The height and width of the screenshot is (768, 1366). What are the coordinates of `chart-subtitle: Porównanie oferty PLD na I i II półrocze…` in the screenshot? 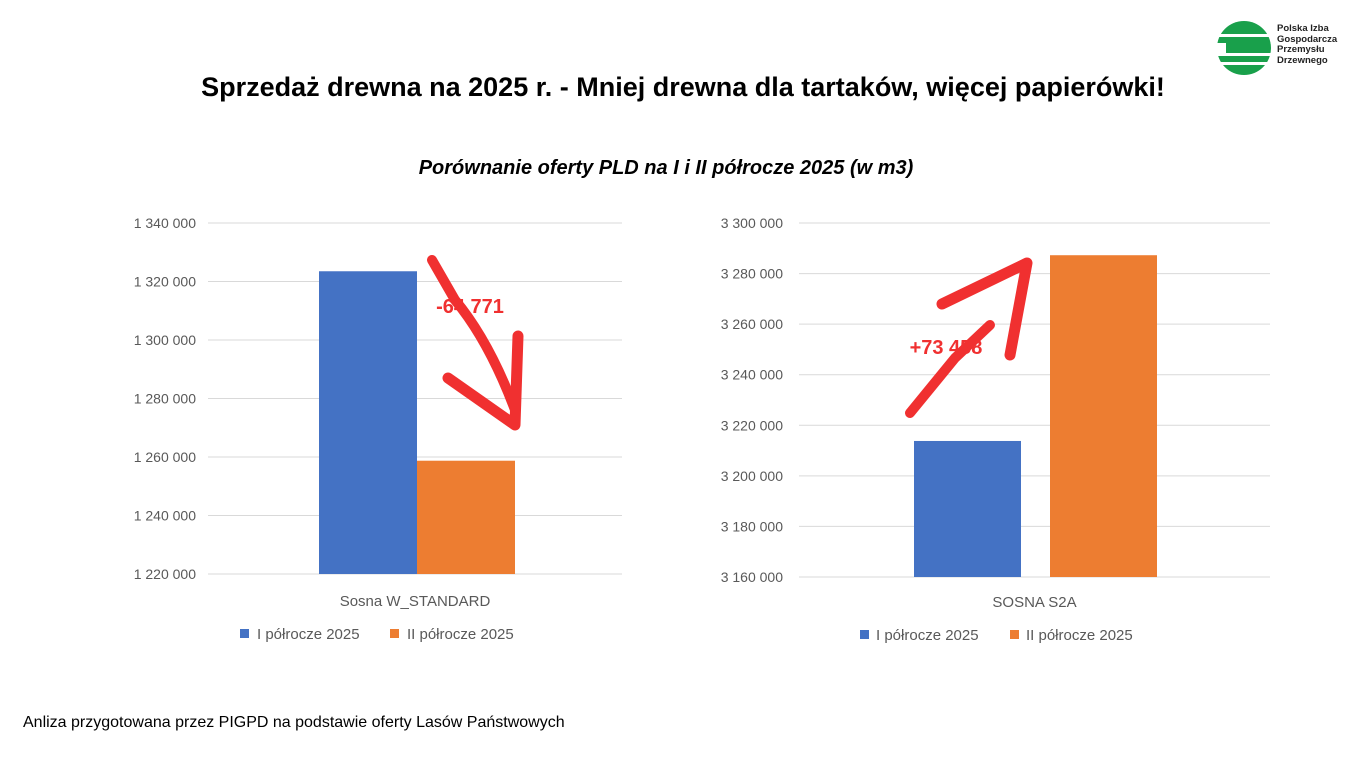 It's located at (666, 168).